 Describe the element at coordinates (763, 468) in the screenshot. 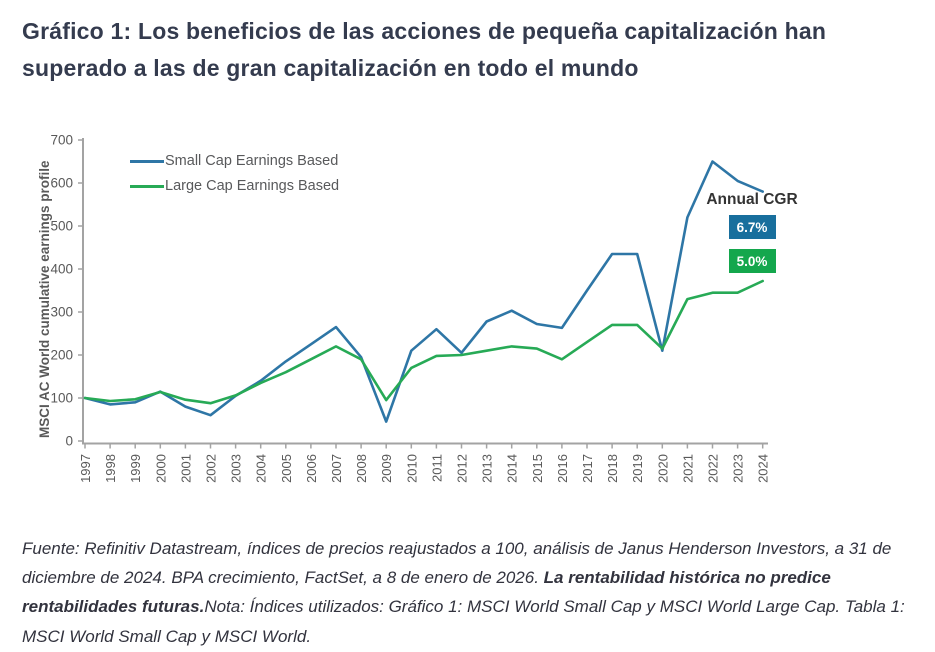

I see `x-tick-label: 2024` at that location.